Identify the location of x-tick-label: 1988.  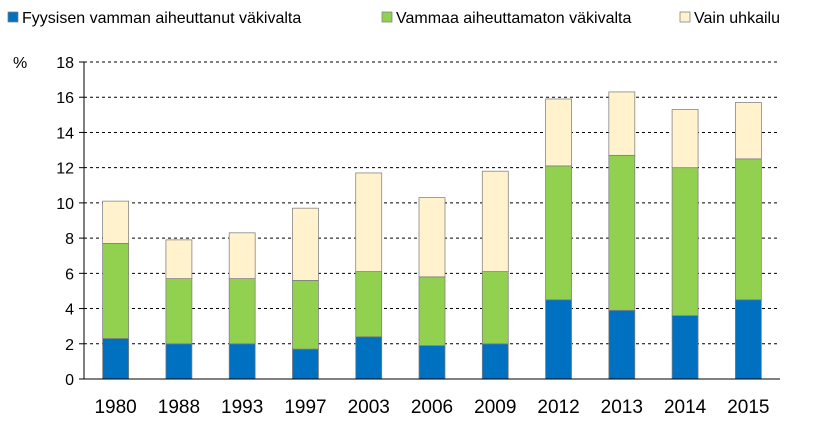
(179, 407).